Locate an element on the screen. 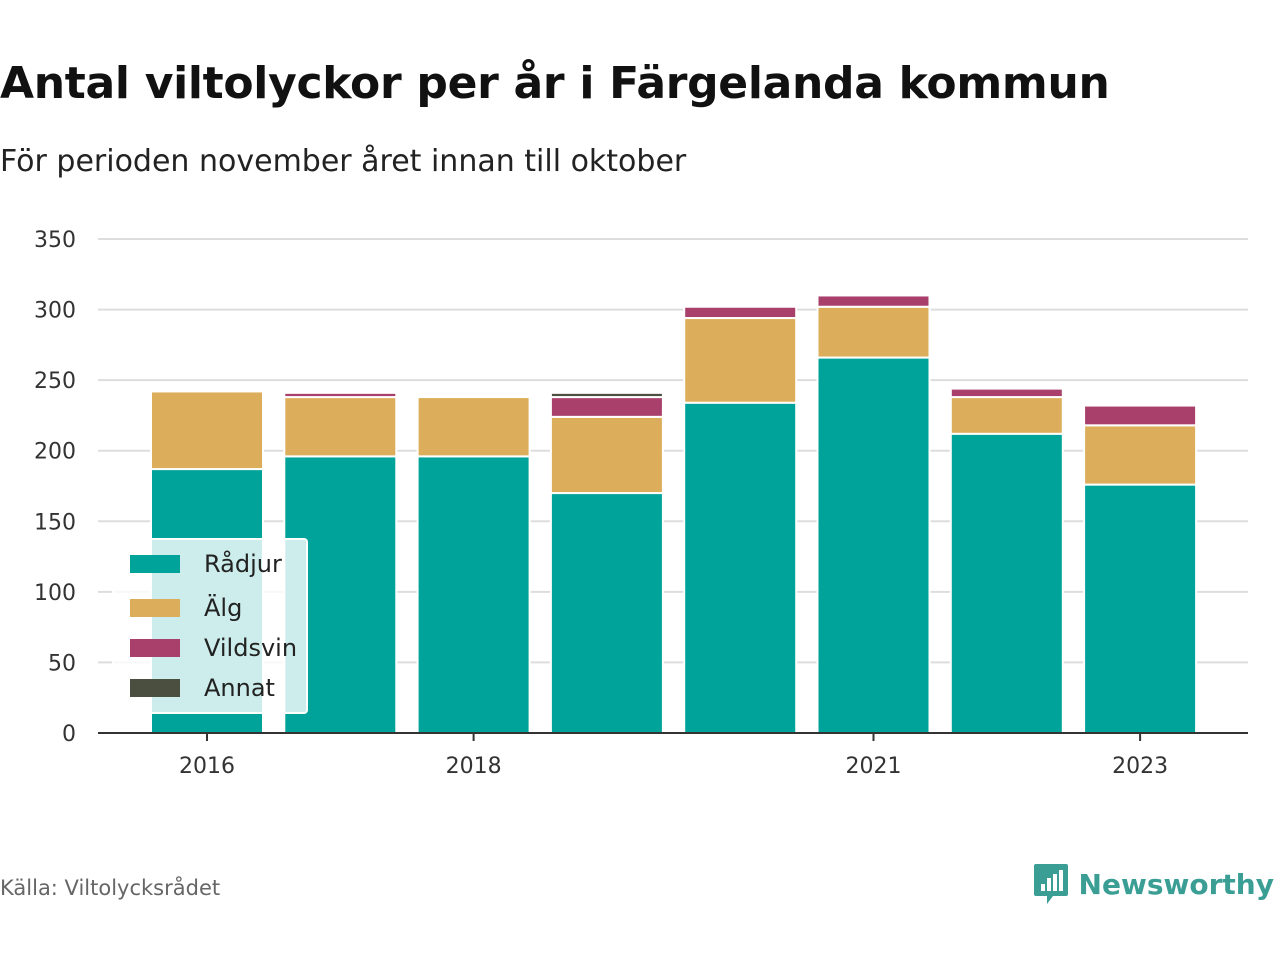  y-tick-label-0: 0 is located at coordinates (69, 734).